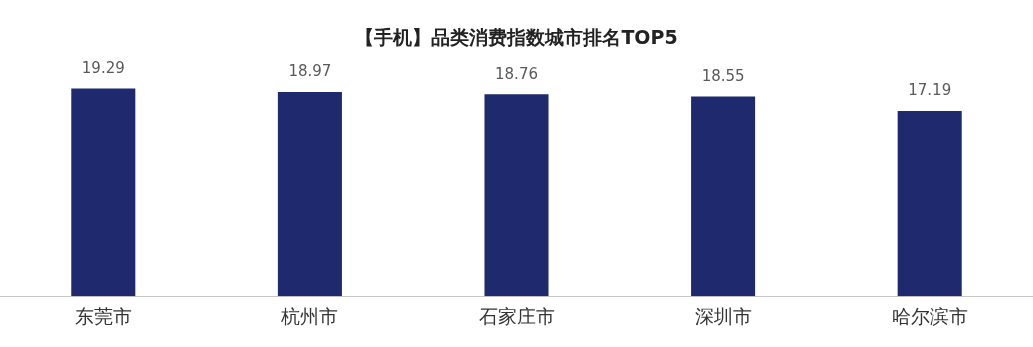  What do you see at coordinates (103, 67) in the screenshot?
I see `data-label: 19.29` at bounding box center [103, 67].